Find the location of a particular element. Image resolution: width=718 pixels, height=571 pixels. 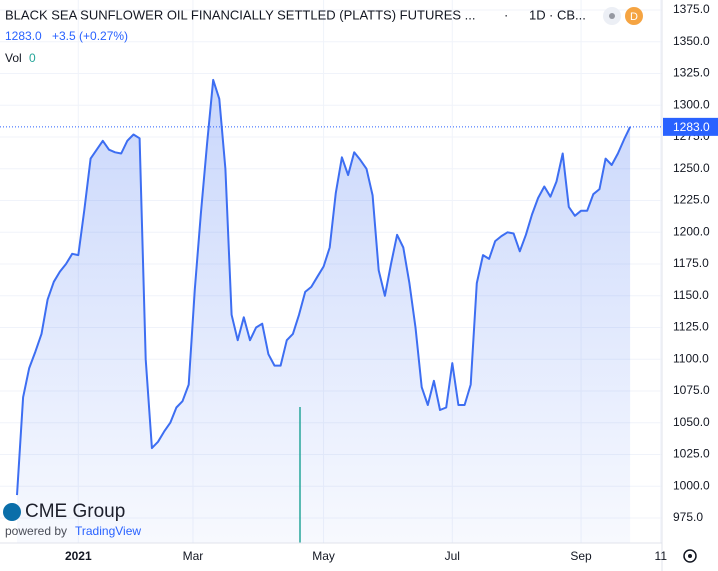

badge-text: D is located at coordinates (634, 17).